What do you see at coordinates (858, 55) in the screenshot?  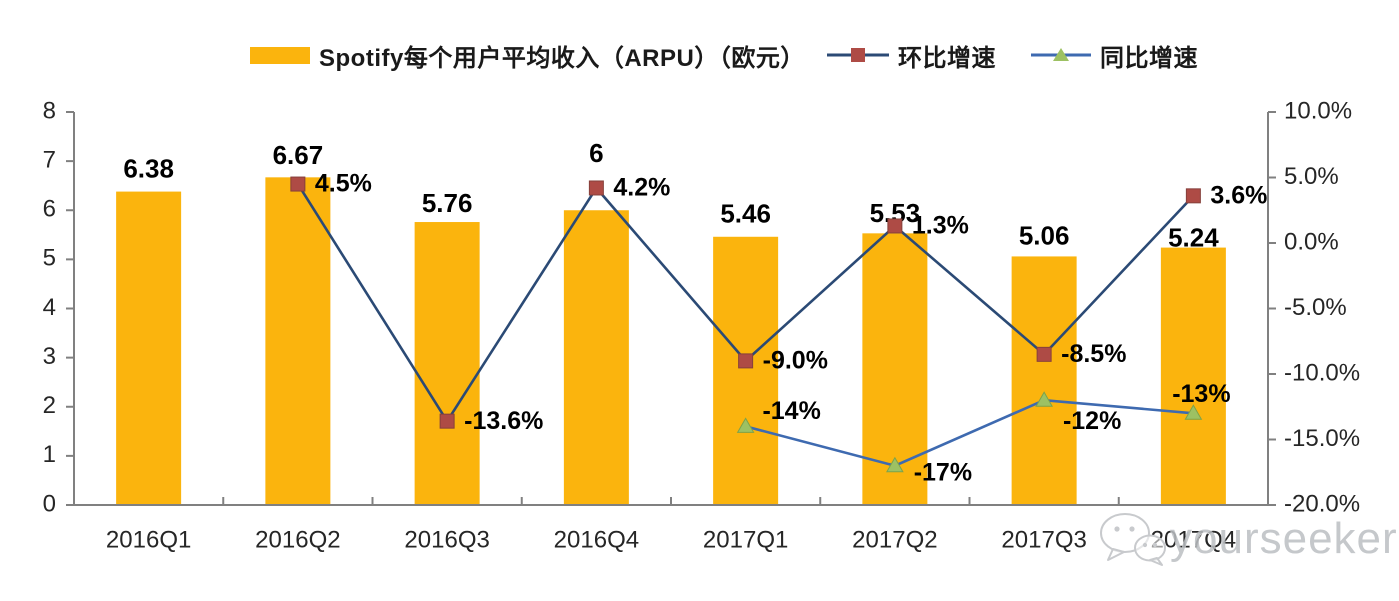 I see `qoq-line-marker-icon` at bounding box center [858, 55].